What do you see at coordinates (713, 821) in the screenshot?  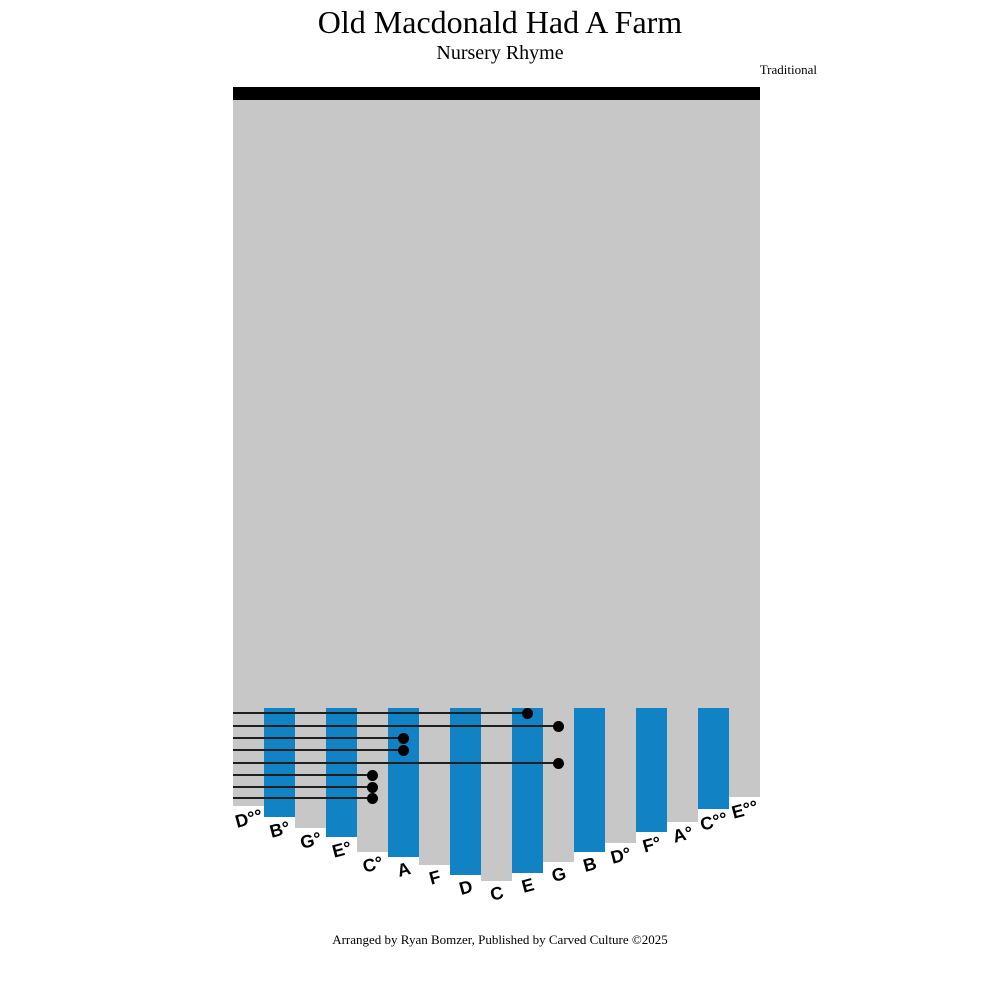 I see `tine-label: C°°` at bounding box center [713, 821].